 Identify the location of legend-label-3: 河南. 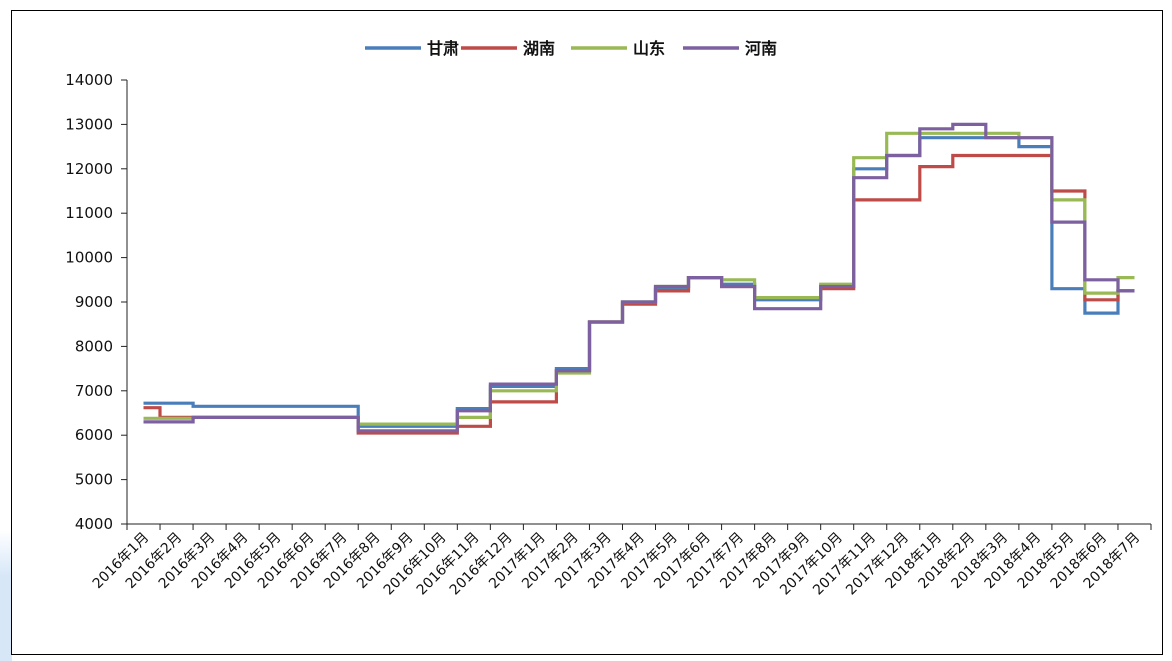
(761, 48).